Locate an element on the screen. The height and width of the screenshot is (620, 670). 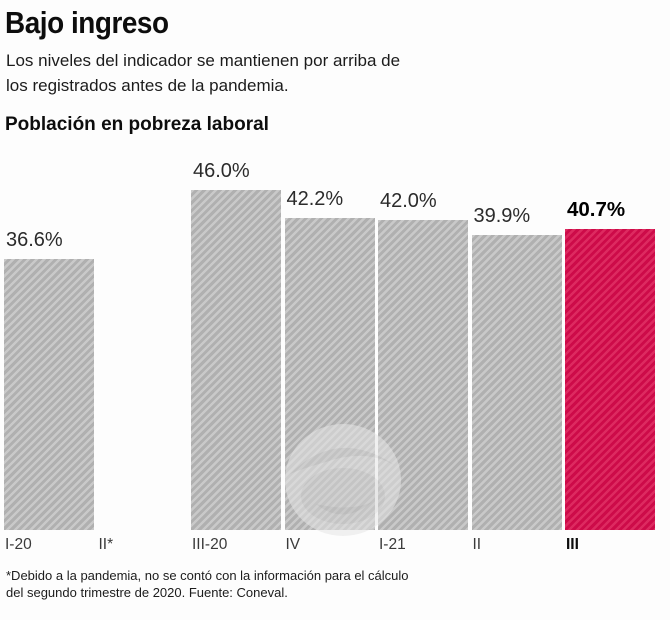
x-axis-label: I-21 is located at coordinates (392, 544).